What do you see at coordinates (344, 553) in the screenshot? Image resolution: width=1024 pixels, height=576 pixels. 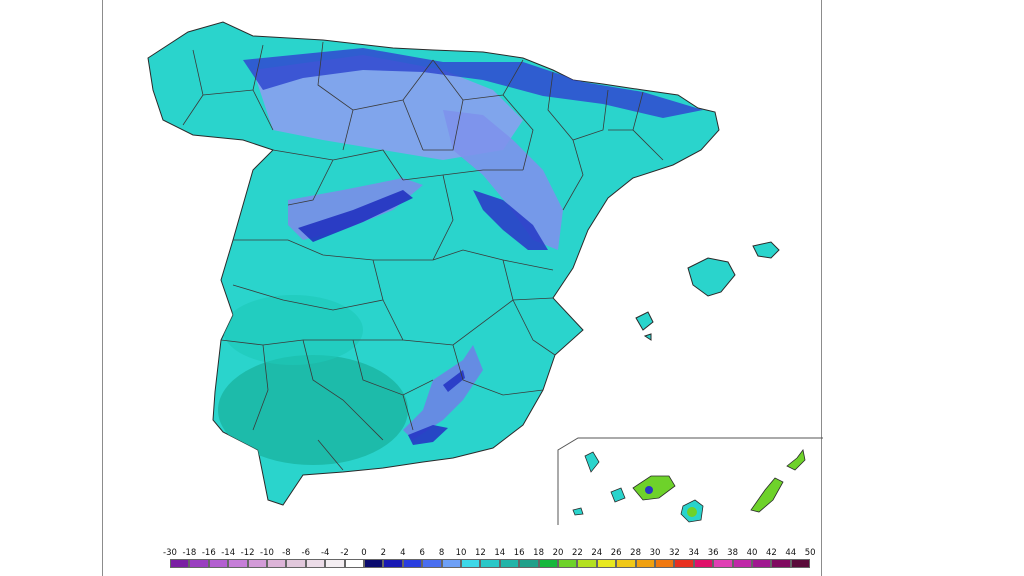 I see `legend-label: -2` at bounding box center [344, 553].